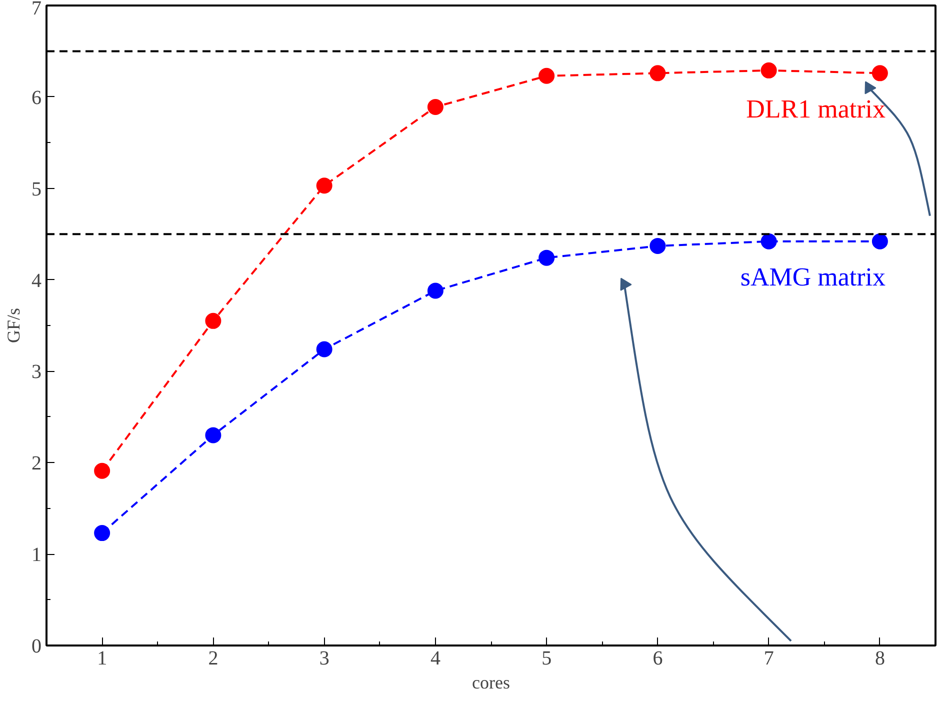  I want to click on x-tick-label: 7, so click(769, 659).